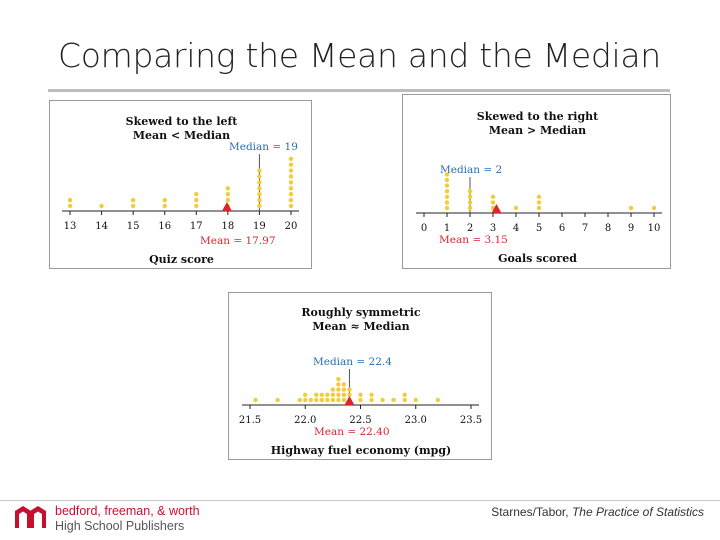 This screenshot has height=540, width=720. What do you see at coordinates (360, 312) in the screenshot?
I see `chart-title: Roughly symmetric` at bounding box center [360, 312].